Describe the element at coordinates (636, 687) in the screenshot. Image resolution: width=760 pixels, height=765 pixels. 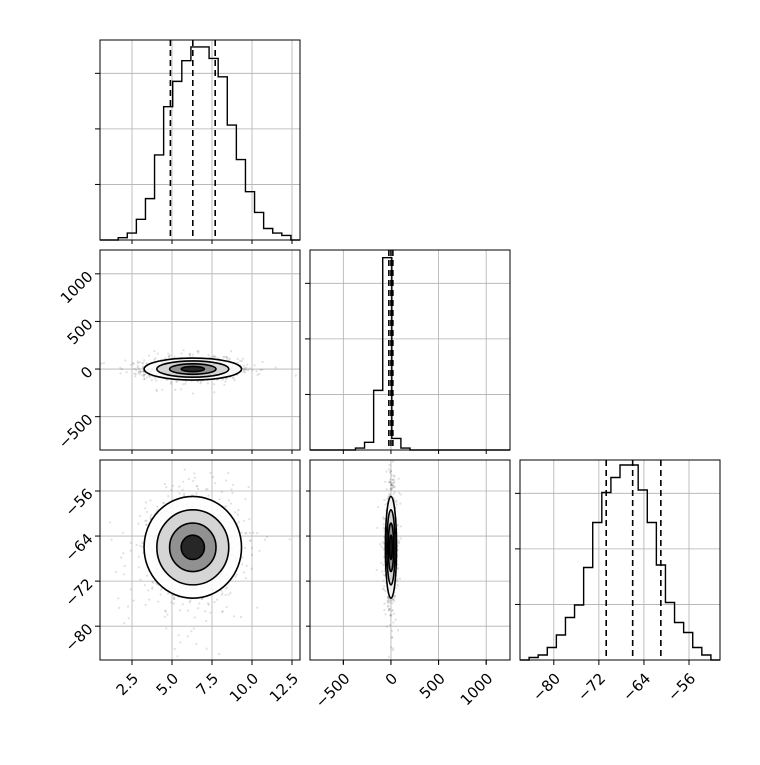
I see `xtick-label-2-2: −64` at that location.